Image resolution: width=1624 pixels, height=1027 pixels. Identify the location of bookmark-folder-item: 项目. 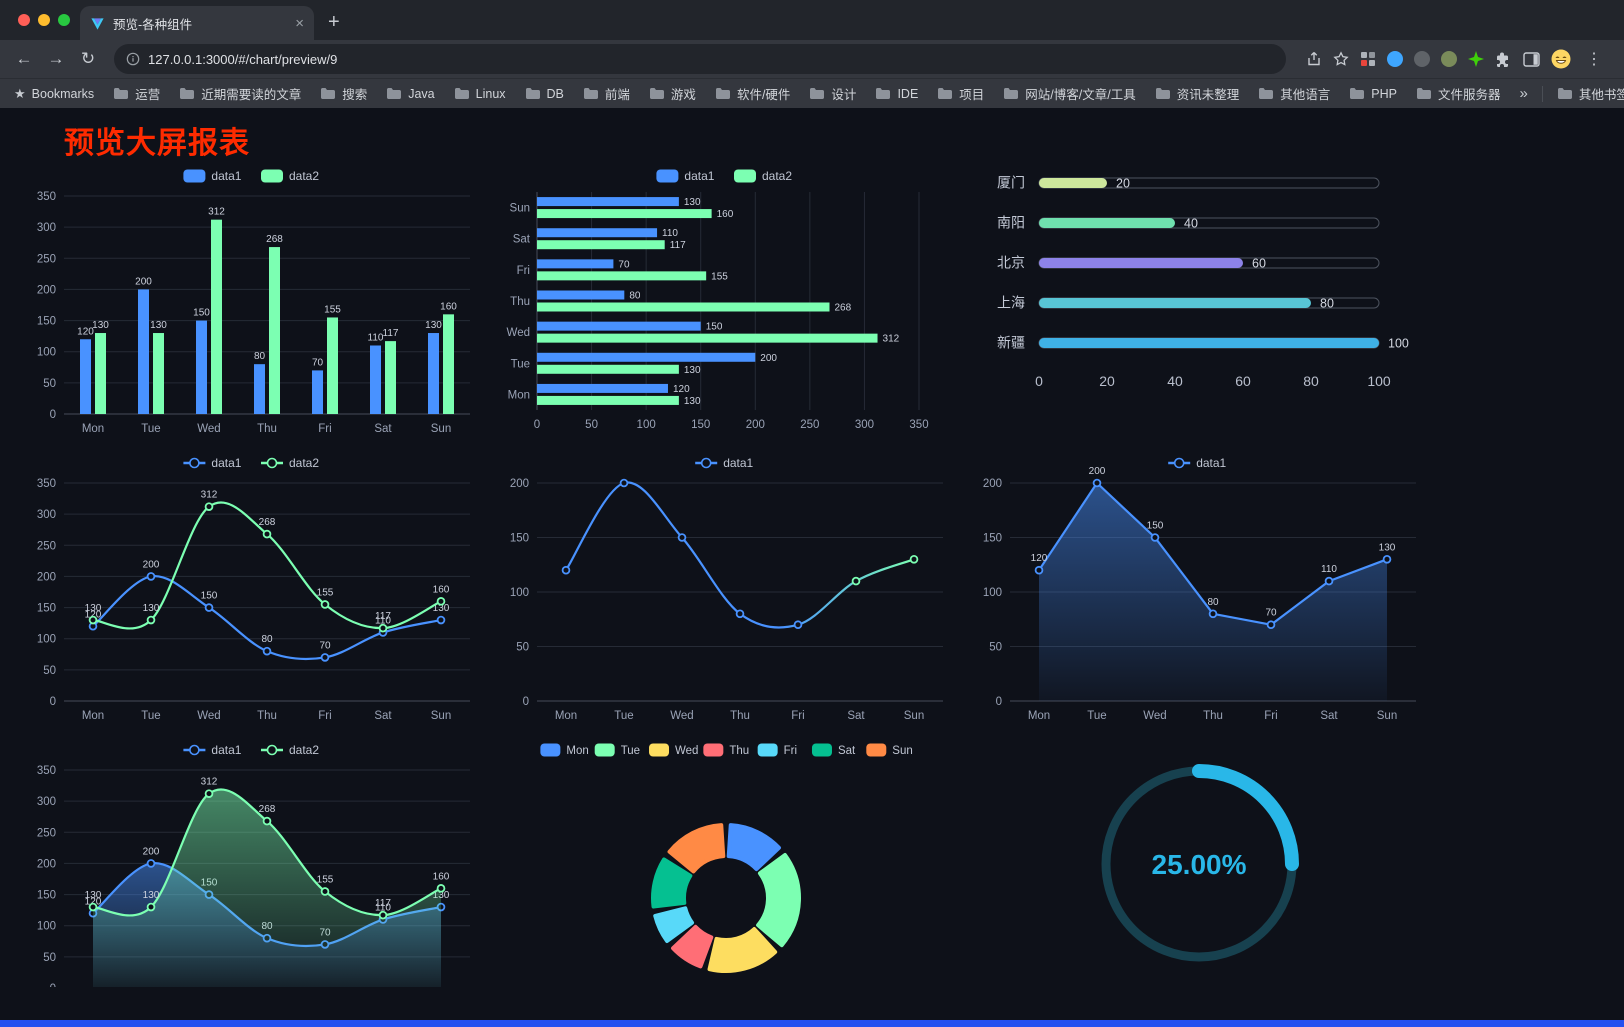
(960, 93).